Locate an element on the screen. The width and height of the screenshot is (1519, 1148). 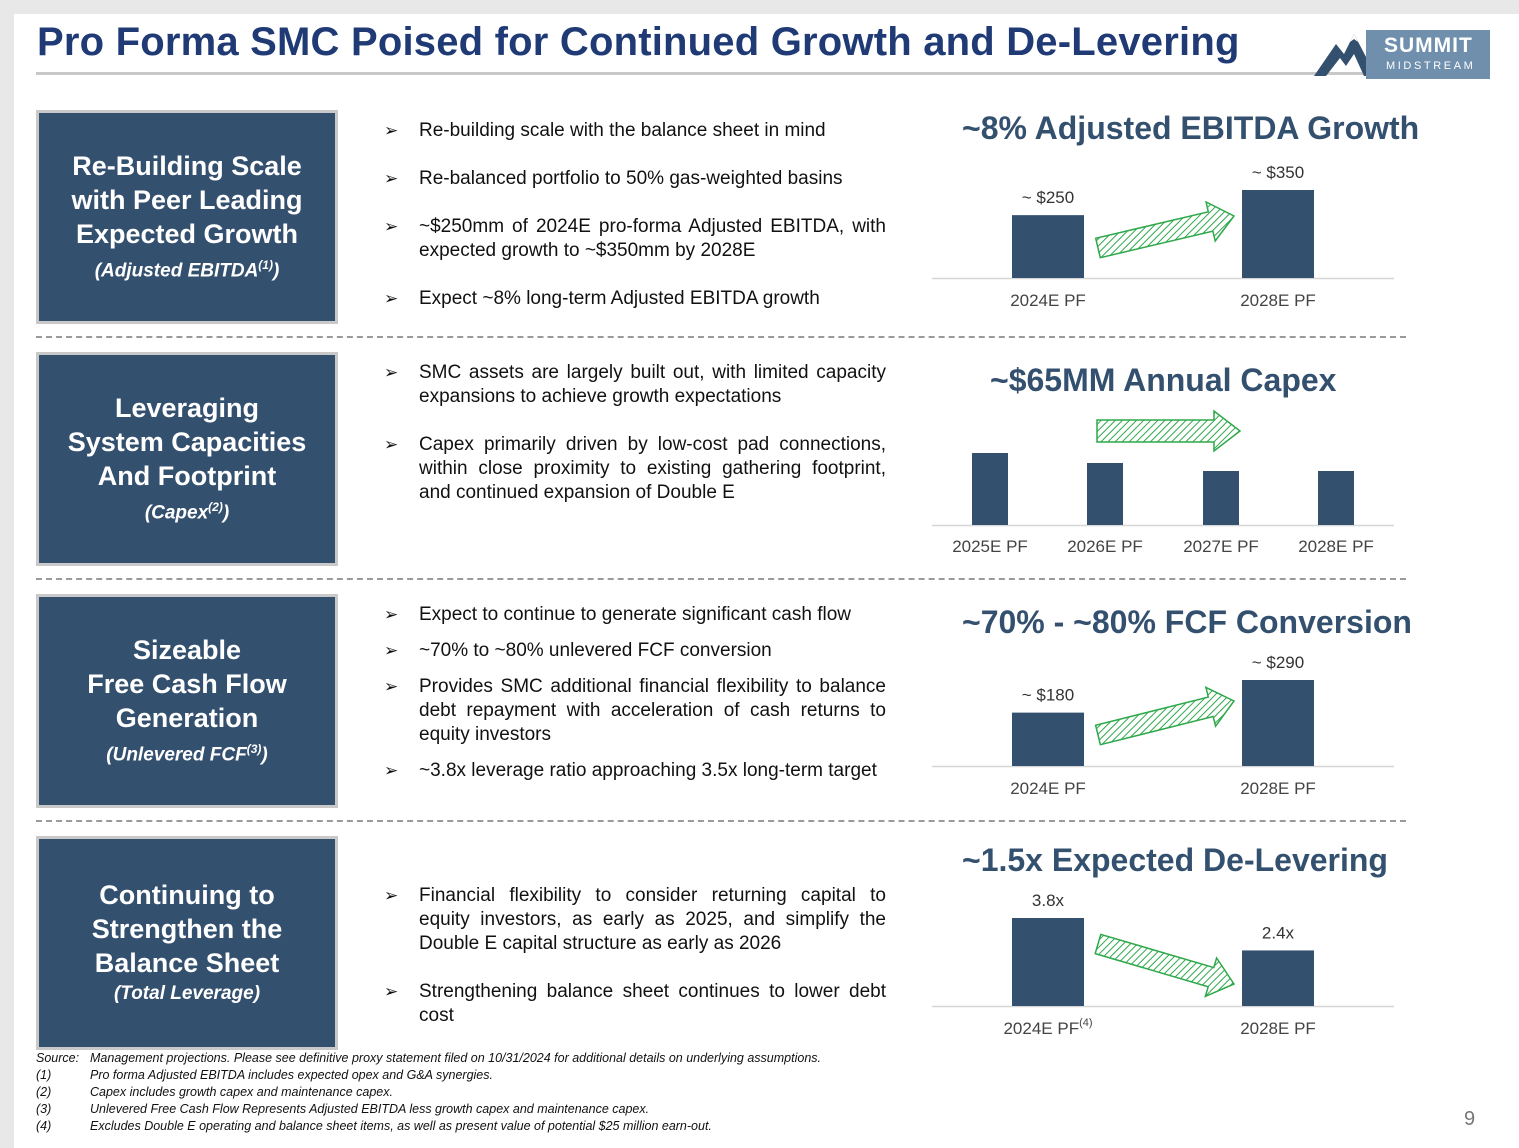
tick-label: 2026E PF is located at coordinates (1105, 546).